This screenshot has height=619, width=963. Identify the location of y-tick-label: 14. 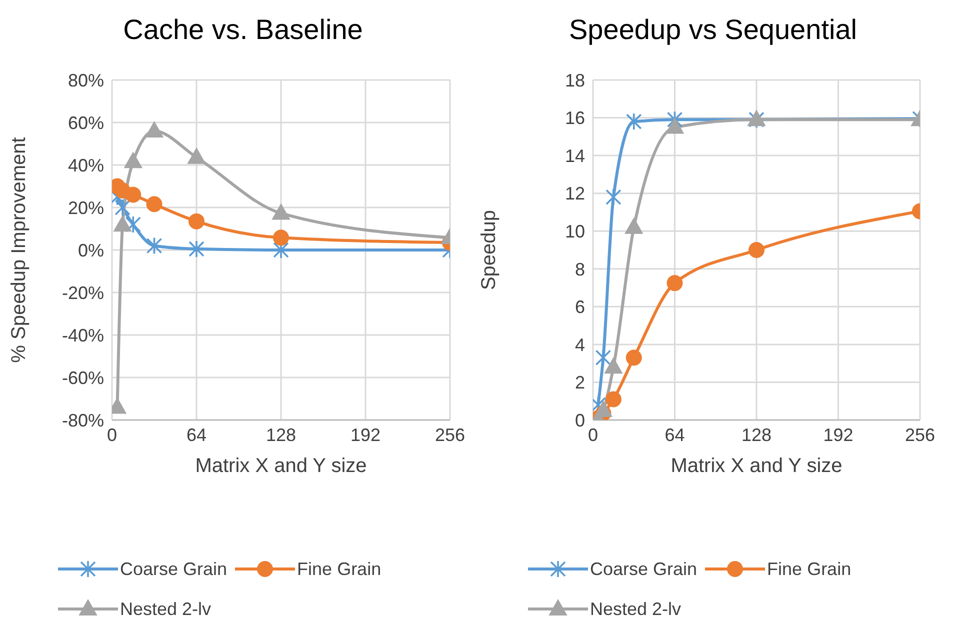
(574, 156).